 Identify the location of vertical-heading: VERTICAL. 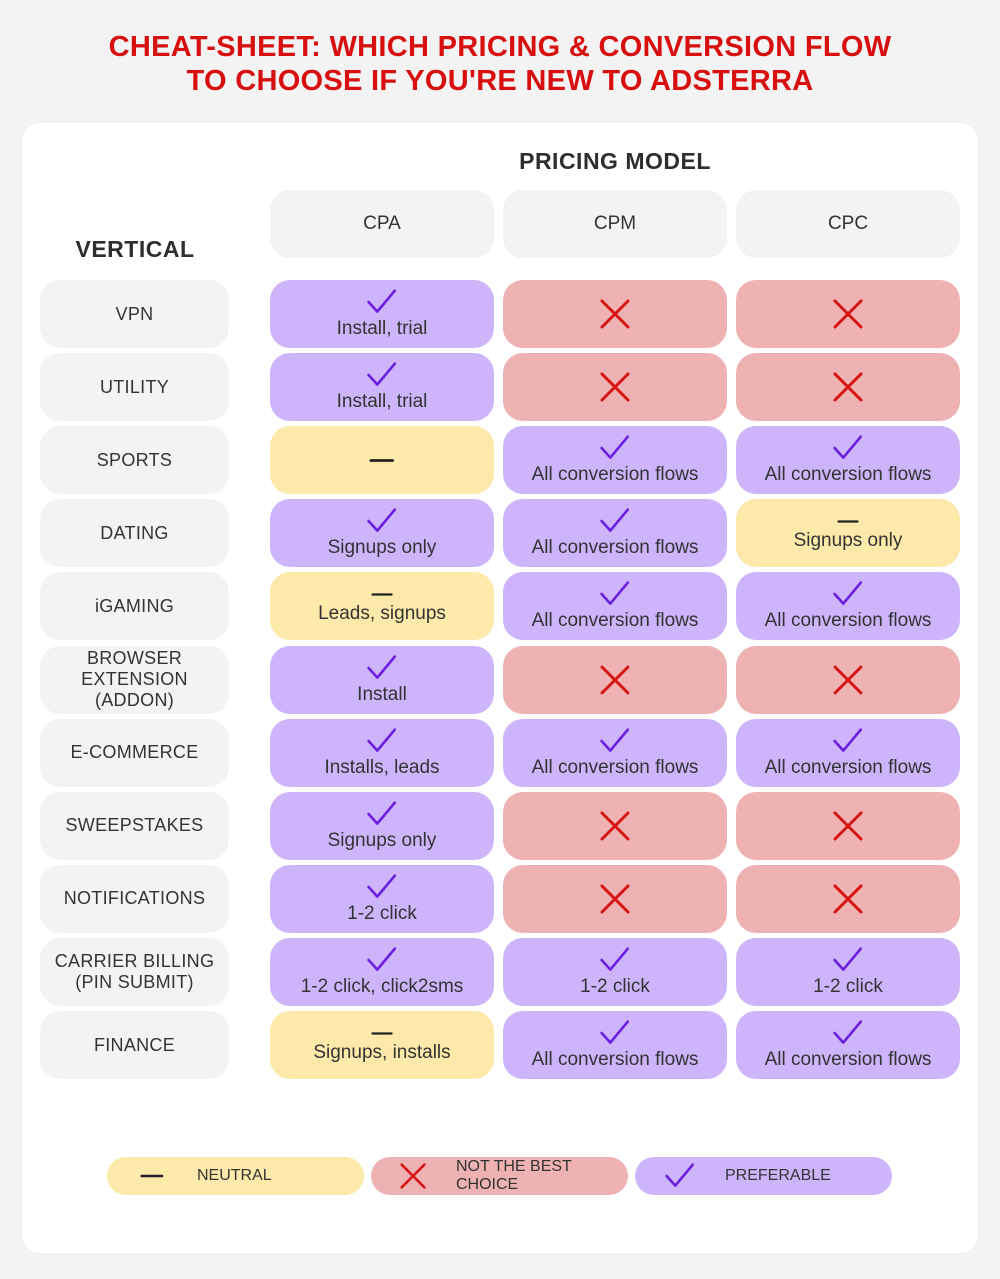
(135, 249).